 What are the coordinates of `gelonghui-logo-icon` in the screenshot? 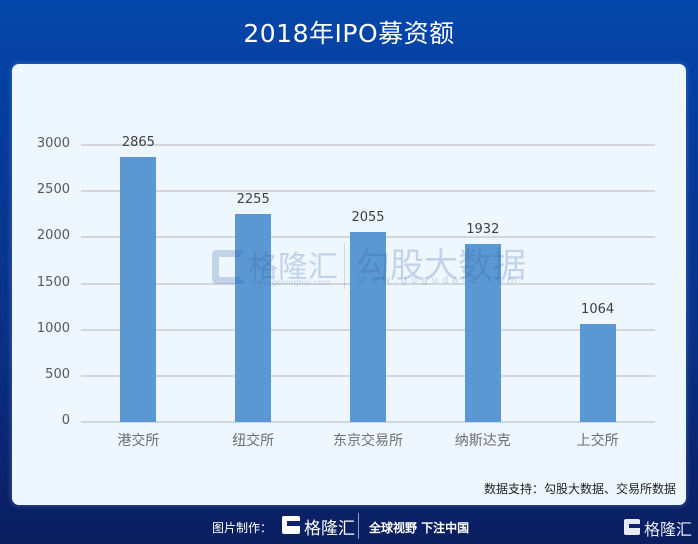 It's located at (291, 525).